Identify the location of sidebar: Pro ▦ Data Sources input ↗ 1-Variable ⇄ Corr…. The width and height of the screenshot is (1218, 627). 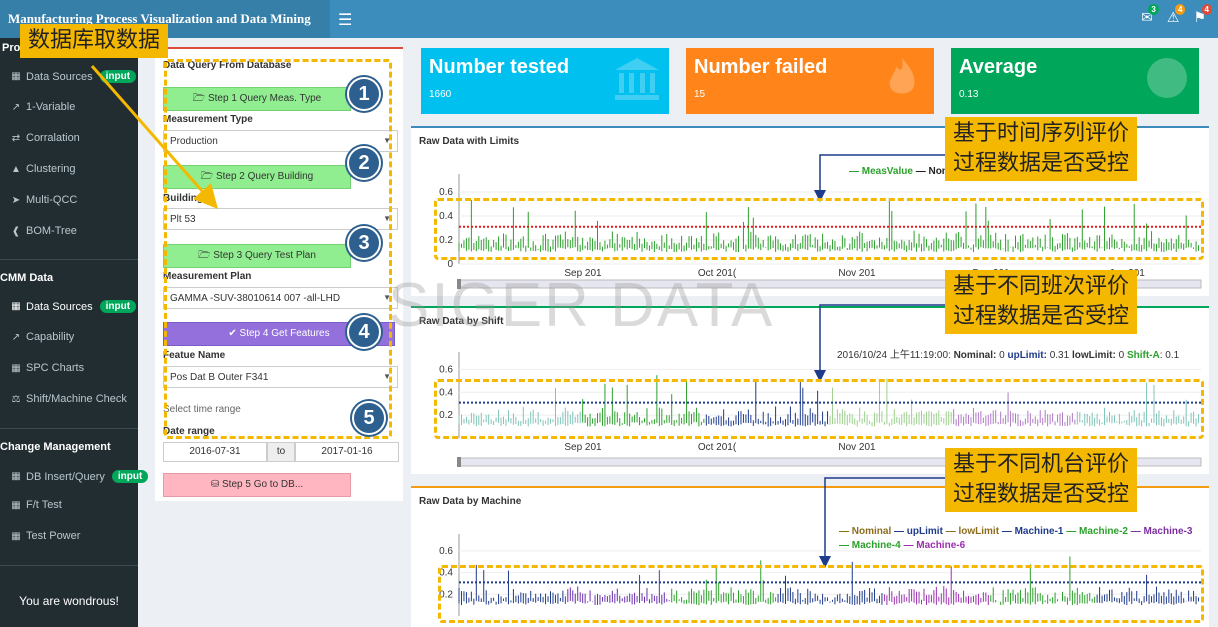
(74, 332).